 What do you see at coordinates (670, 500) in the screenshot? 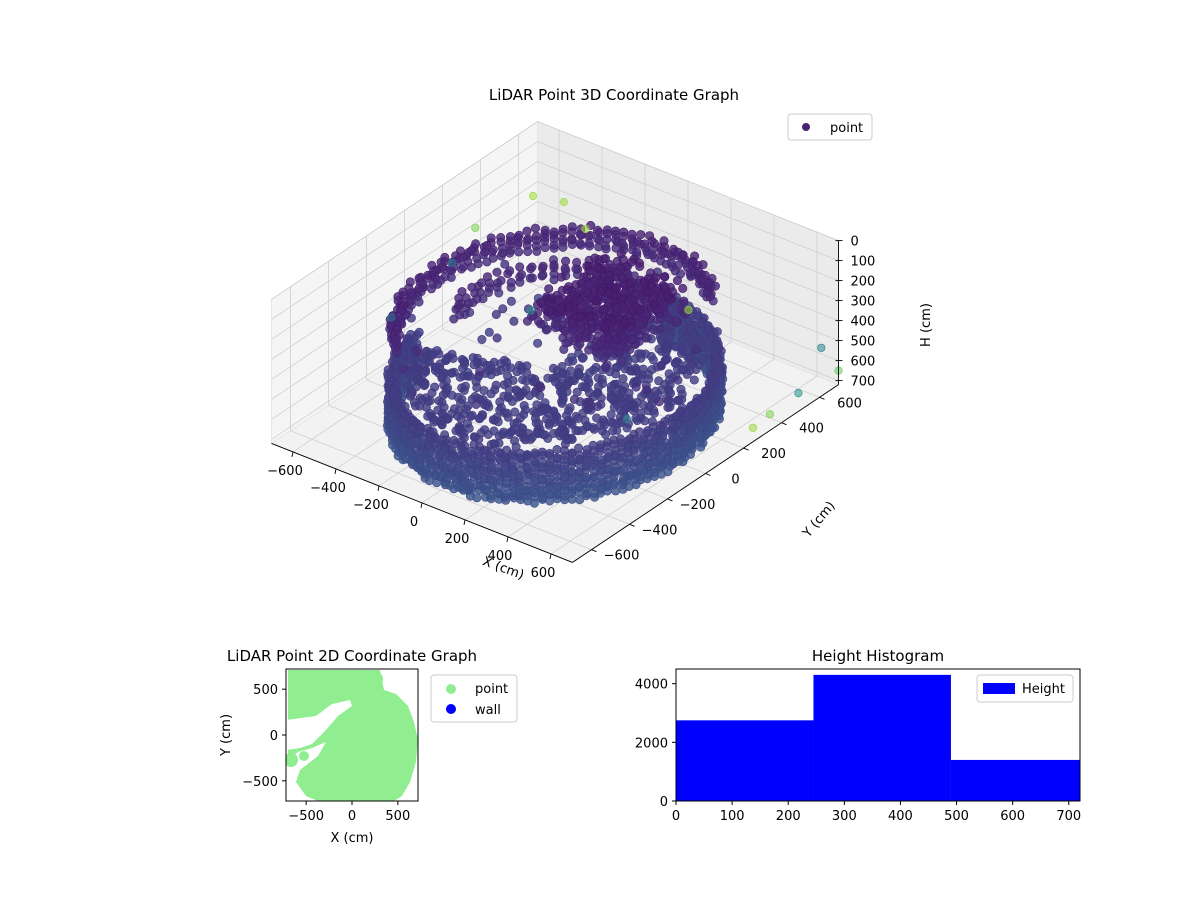
I see `y-tick-3d` at bounding box center [670, 500].